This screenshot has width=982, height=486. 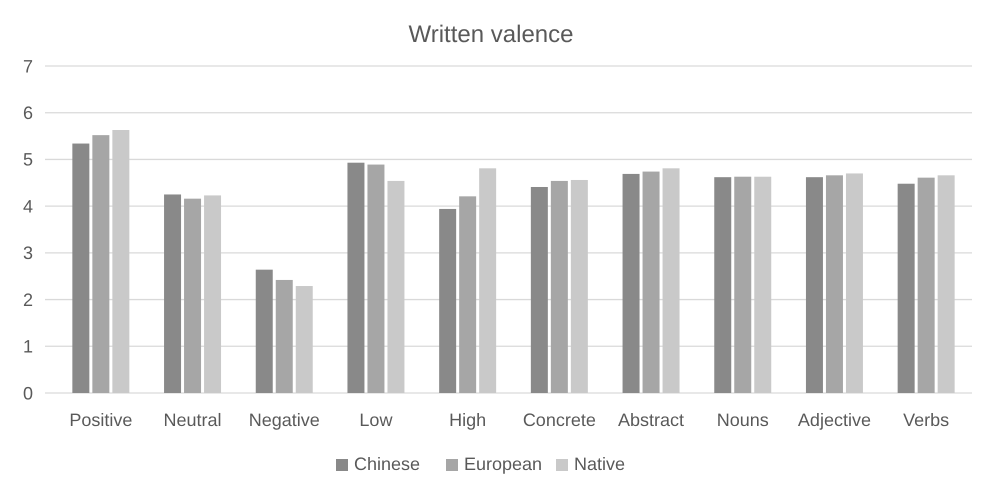 What do you see at coordinates (193, 420) in the screenshot?
I see `x-tick-label: Neutral` at bounding box center [193, 420].